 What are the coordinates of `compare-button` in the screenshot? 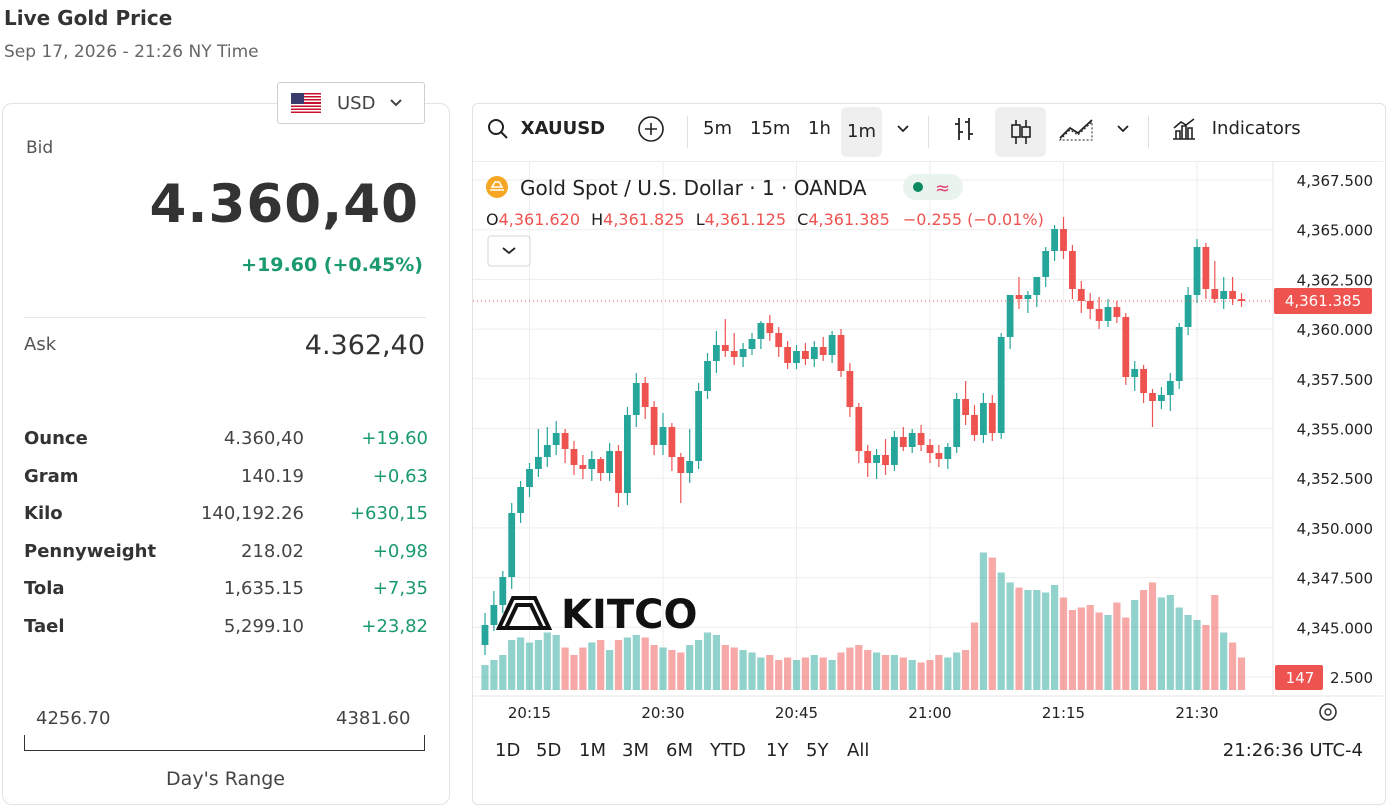 It's located at (651, 129).